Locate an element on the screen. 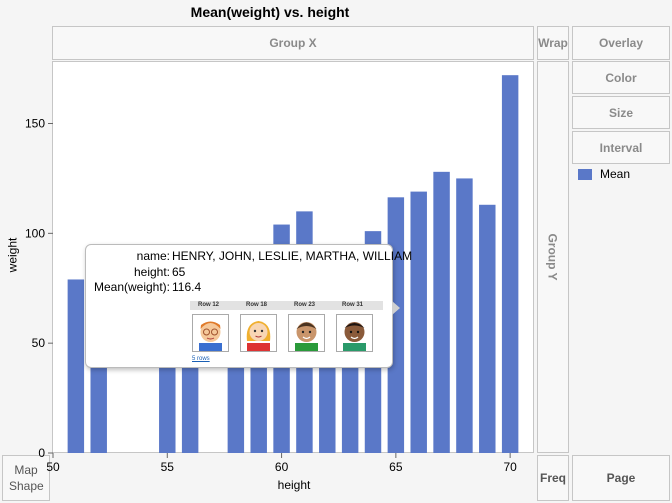 The image size is (672, 503). thumb-row-label: Row 12 is located at coordinates (209, 305).